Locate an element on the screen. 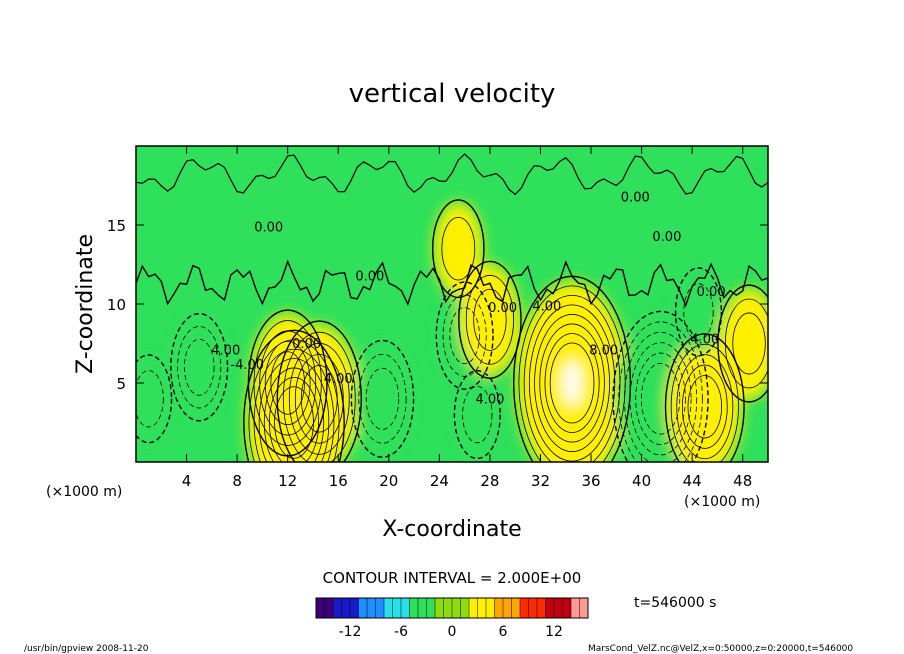 This screenshot has height=654, width=904. colorbar-ticks: -12 -6 0 6 12 is located at coordinates (451, 632).